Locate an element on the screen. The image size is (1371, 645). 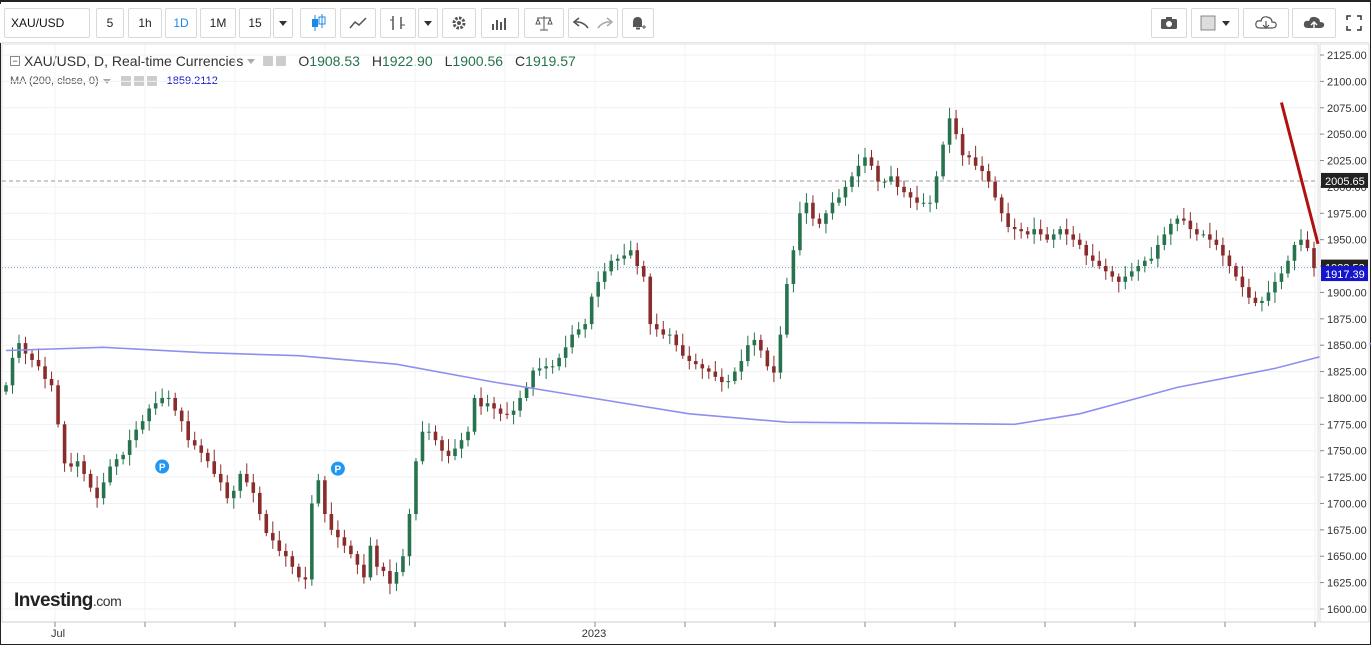
investing-logo: Investing.com is located at coordinates (68, 600).